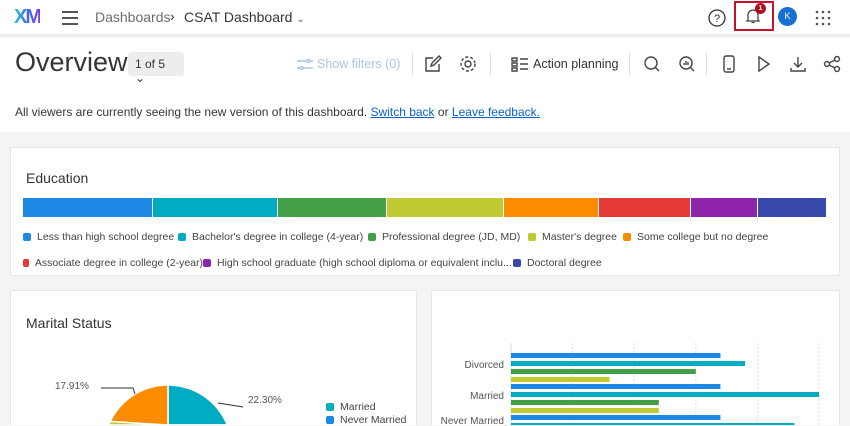  Describe the element at coordinates (265, 400) in the screenshot. I see `pie-label: 22.30%` at that location.